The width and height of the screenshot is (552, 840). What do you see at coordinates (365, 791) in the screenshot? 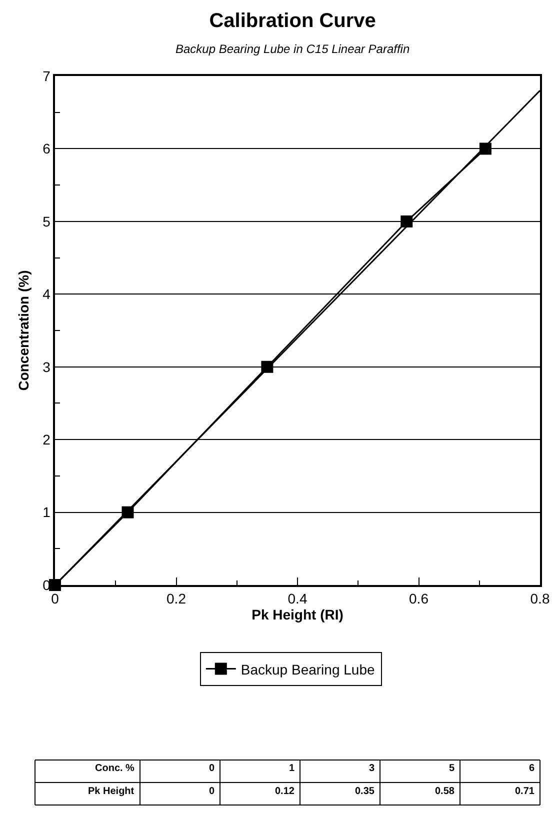
I see `text: 0.35` at bounding box center [365, 791].